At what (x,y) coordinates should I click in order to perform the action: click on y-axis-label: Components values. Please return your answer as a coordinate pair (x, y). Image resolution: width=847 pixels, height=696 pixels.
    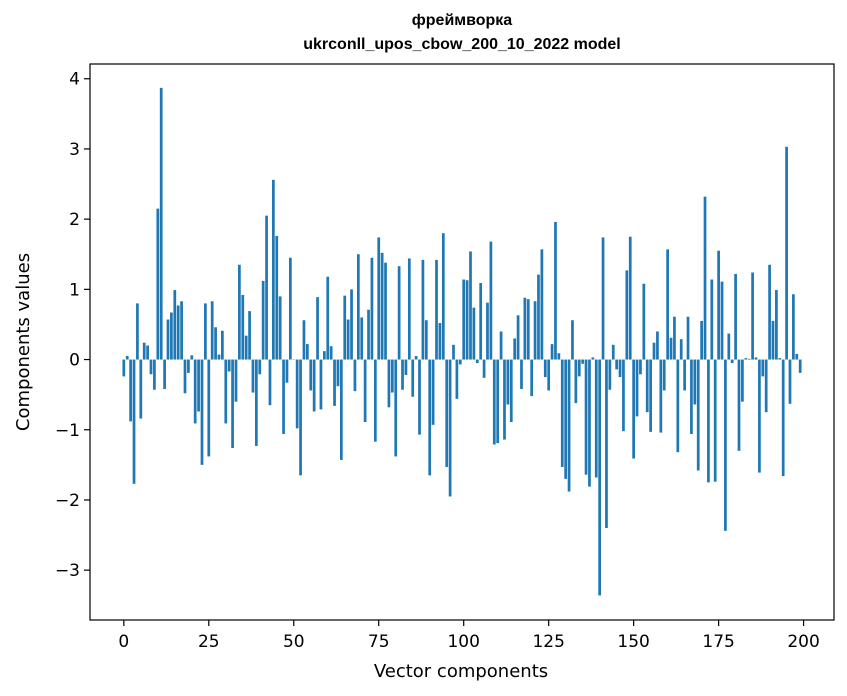
    Looking at the image, I should click on (23, 342).